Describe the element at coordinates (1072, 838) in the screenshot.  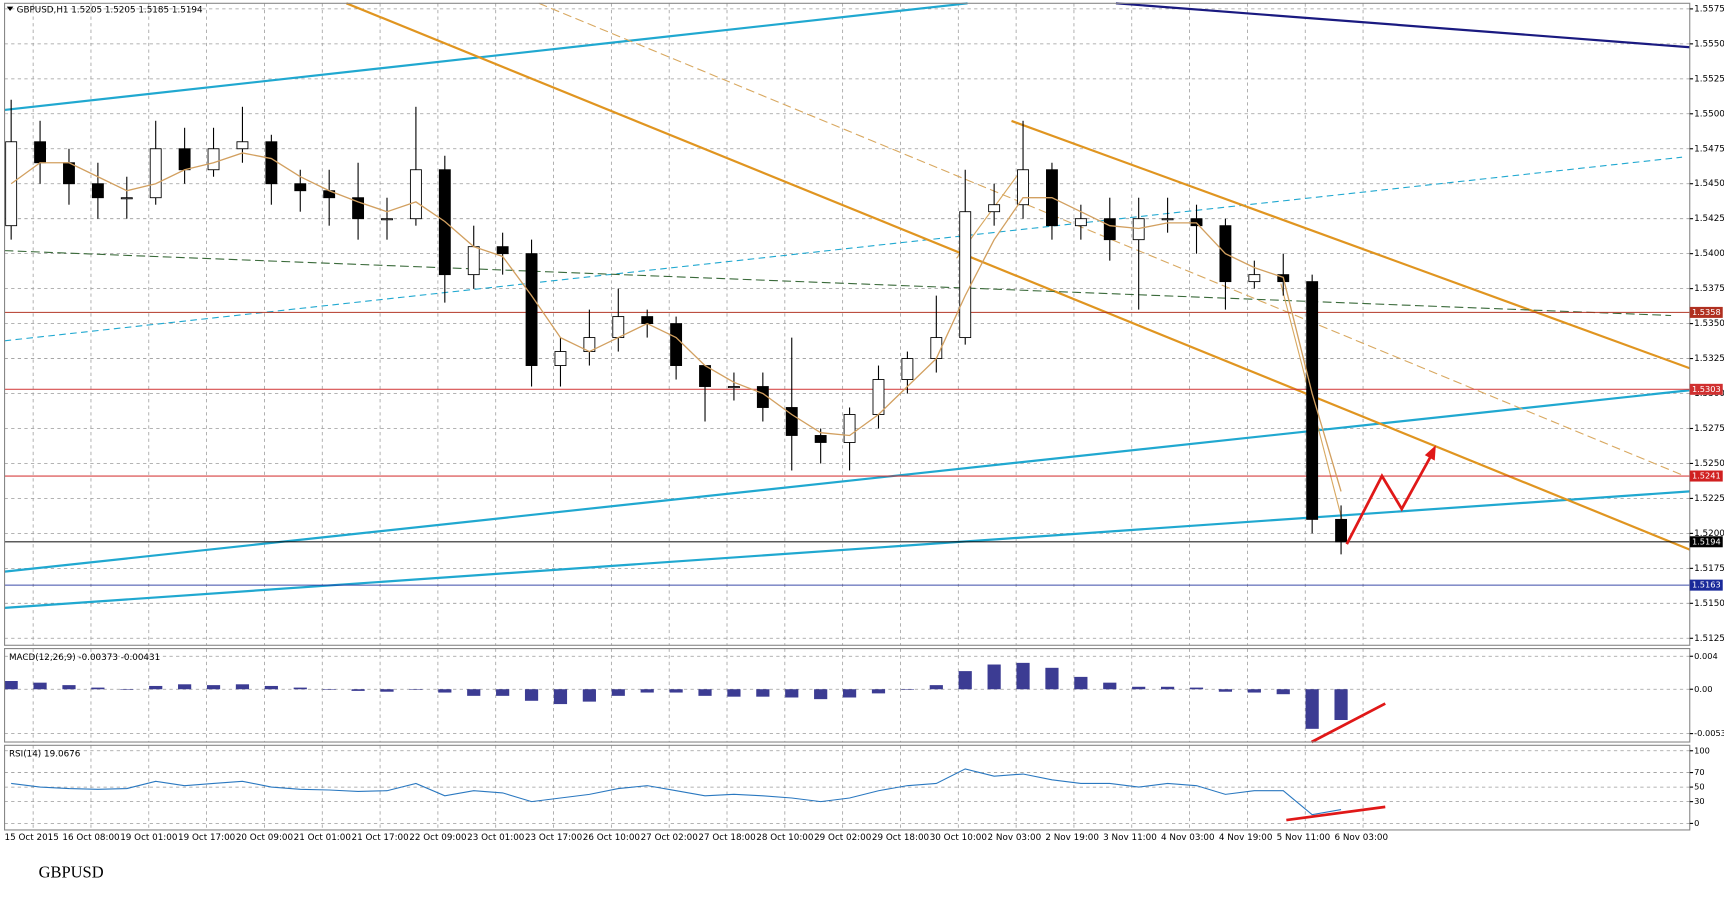
I see `x-tick-label: 2 Nov 19:00` at that location.